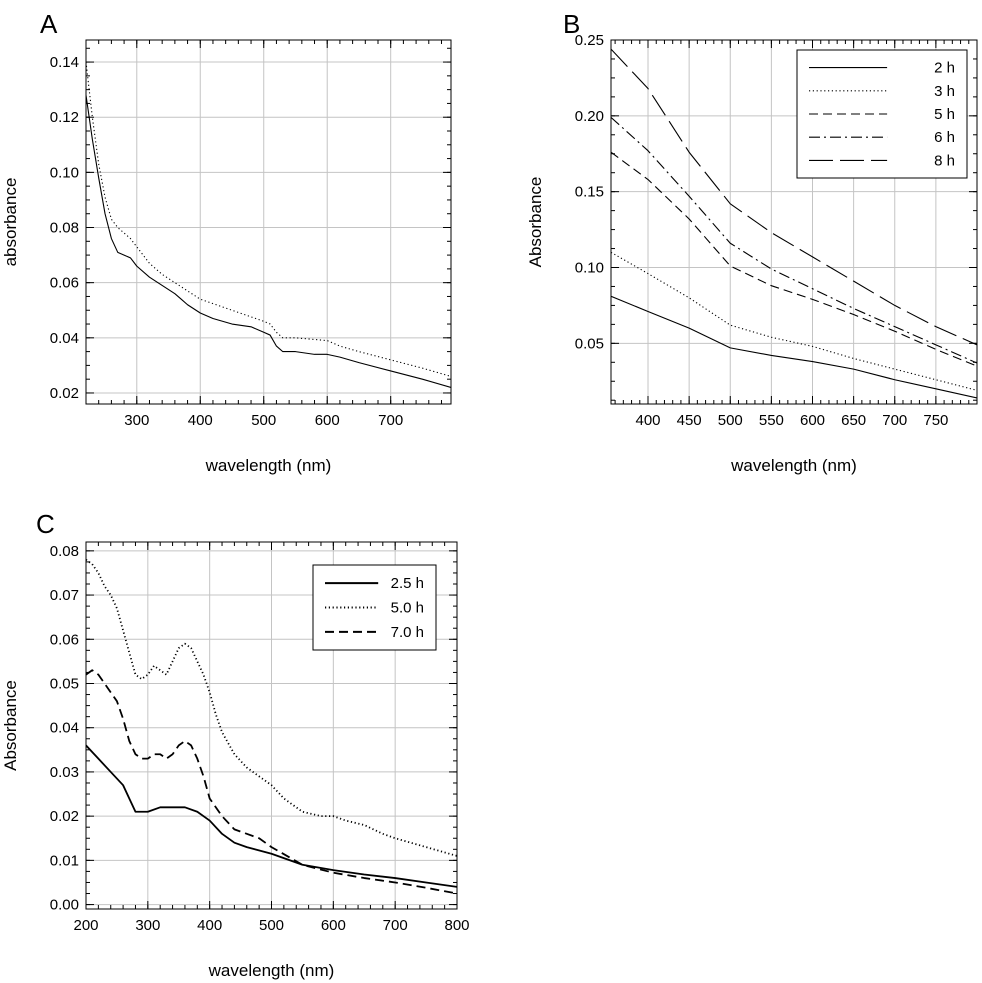 This screenshot has height=983, width=982. What do you see at coordinates (589, 40) in the screenshot?
I see `y-tick-label: 0.25` at bounding box center [589, 40].